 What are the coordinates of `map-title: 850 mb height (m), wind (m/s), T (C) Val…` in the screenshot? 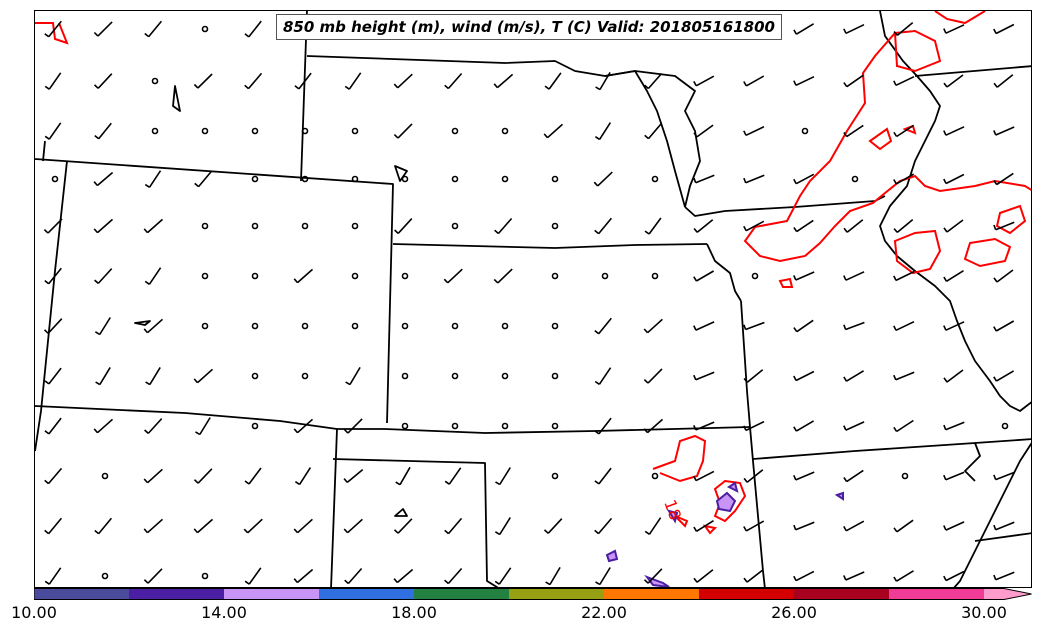 It's located at (529, 27).